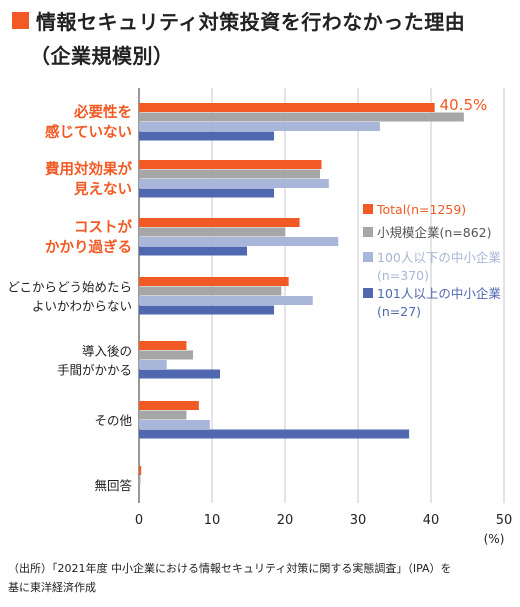  What do you see at coordinates (403, 275) in the screenshot?
I see `legend-label: (n=370)` at bounding box center [403, 275].